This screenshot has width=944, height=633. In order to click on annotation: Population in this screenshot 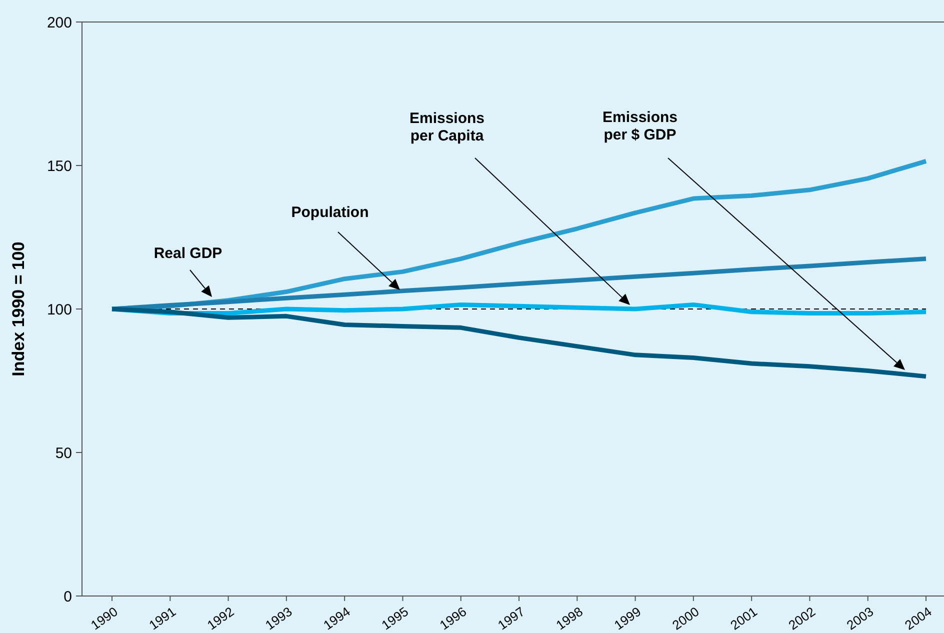, I will do `click(330, 212)`.